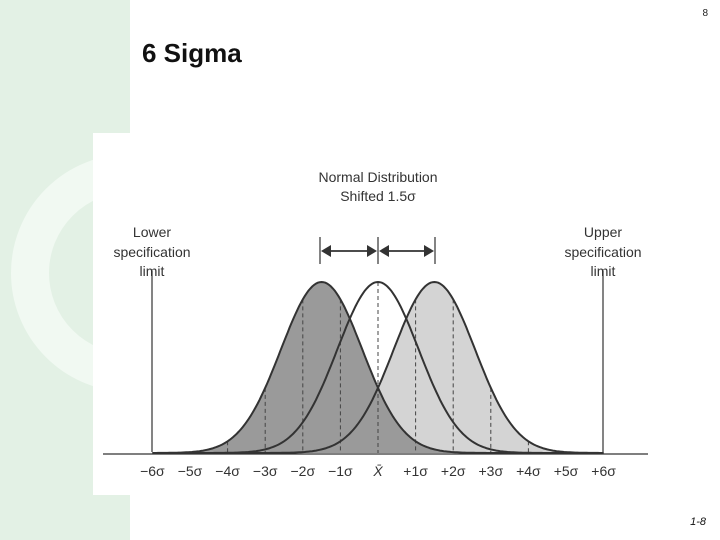 The image size is (720, 540). I want to click on tick-label: −3σ, so click(265, 471).